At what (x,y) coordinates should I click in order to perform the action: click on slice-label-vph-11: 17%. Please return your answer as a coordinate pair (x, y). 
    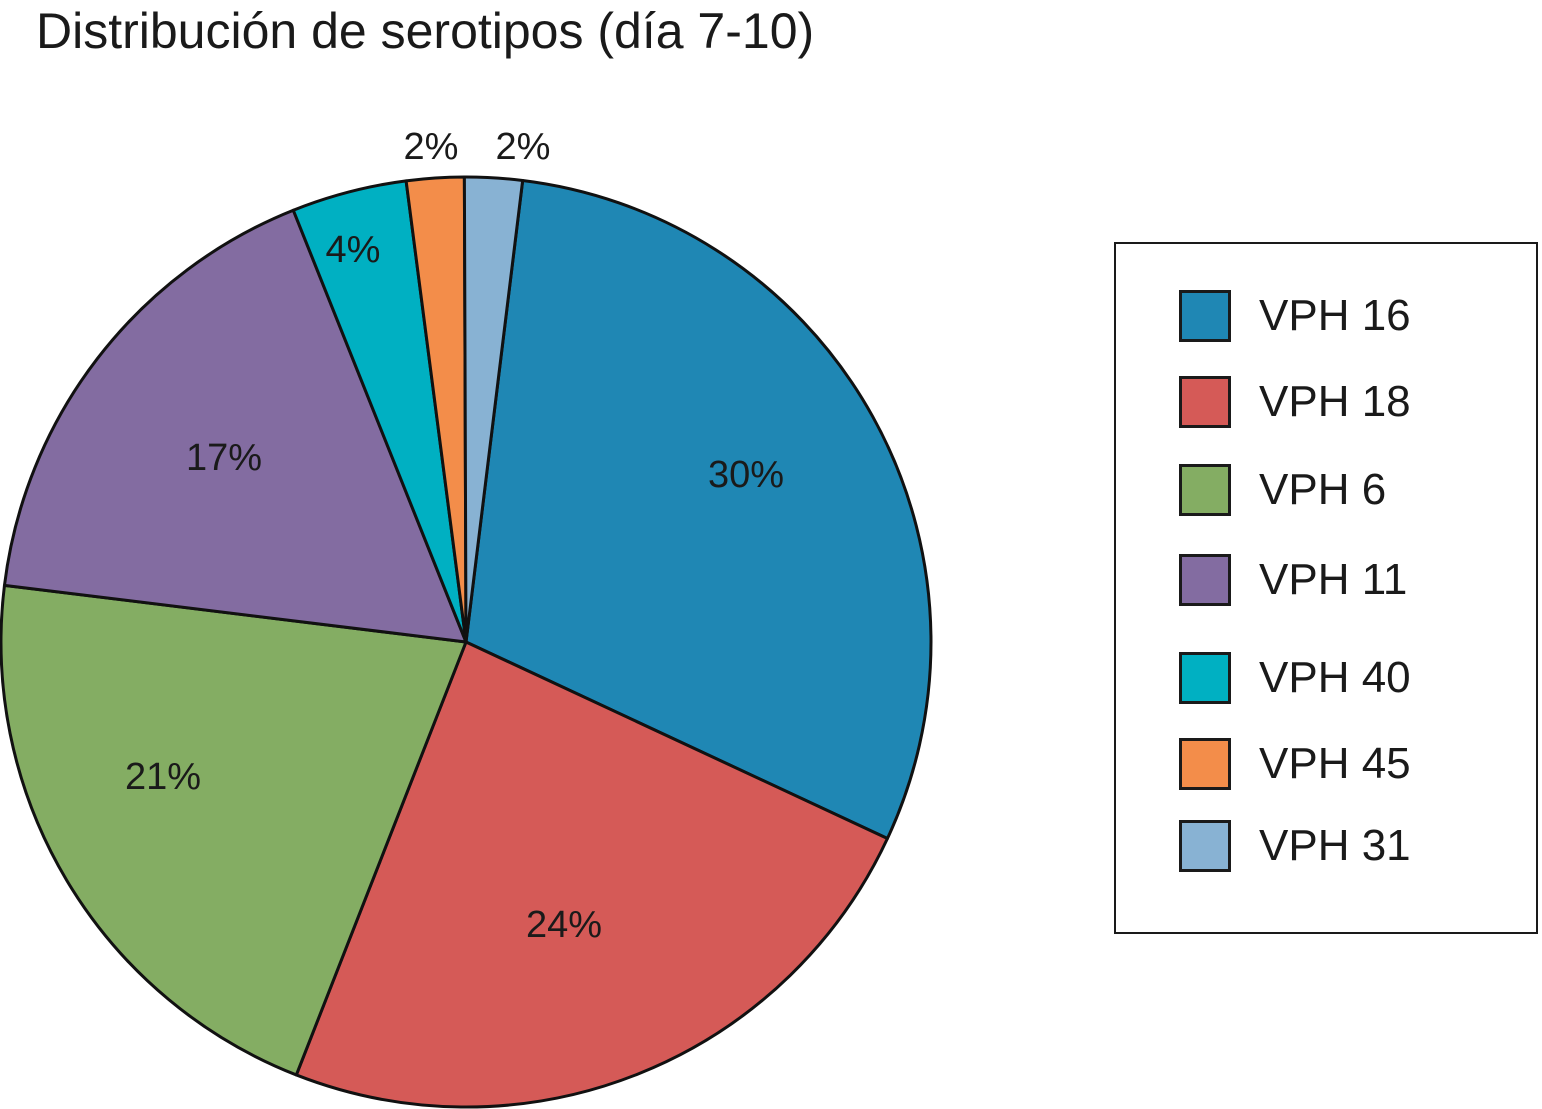
    Looking at the image, I should click on (224, 458).